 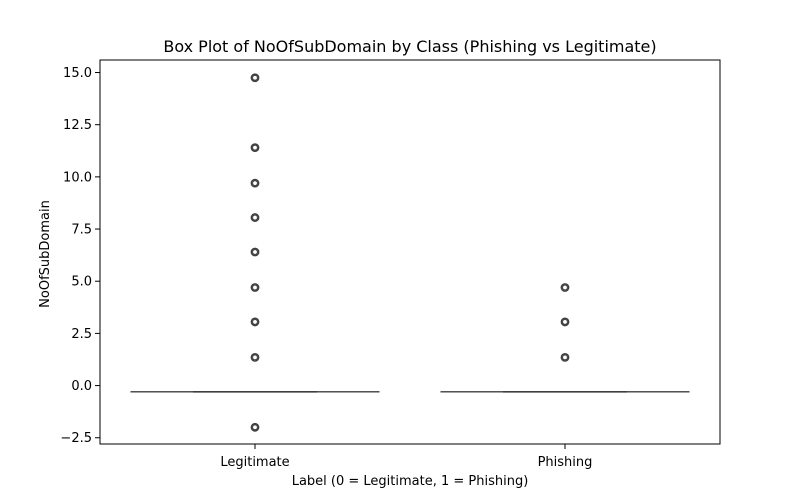 What do you see at coordinates (81, 230) in the screenshot?
I see `y-tick-label: 7.5` at bounding box center [81, 230].